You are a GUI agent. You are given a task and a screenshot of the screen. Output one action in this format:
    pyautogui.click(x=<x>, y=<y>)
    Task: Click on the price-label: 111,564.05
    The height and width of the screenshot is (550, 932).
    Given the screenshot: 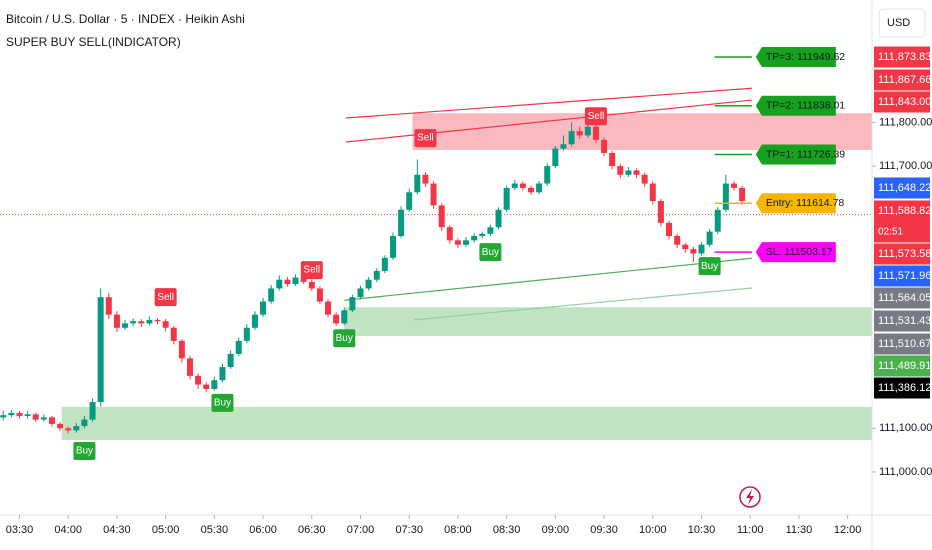 What is the action you would take?
    pyautogui.click(x=902, y=298)
    